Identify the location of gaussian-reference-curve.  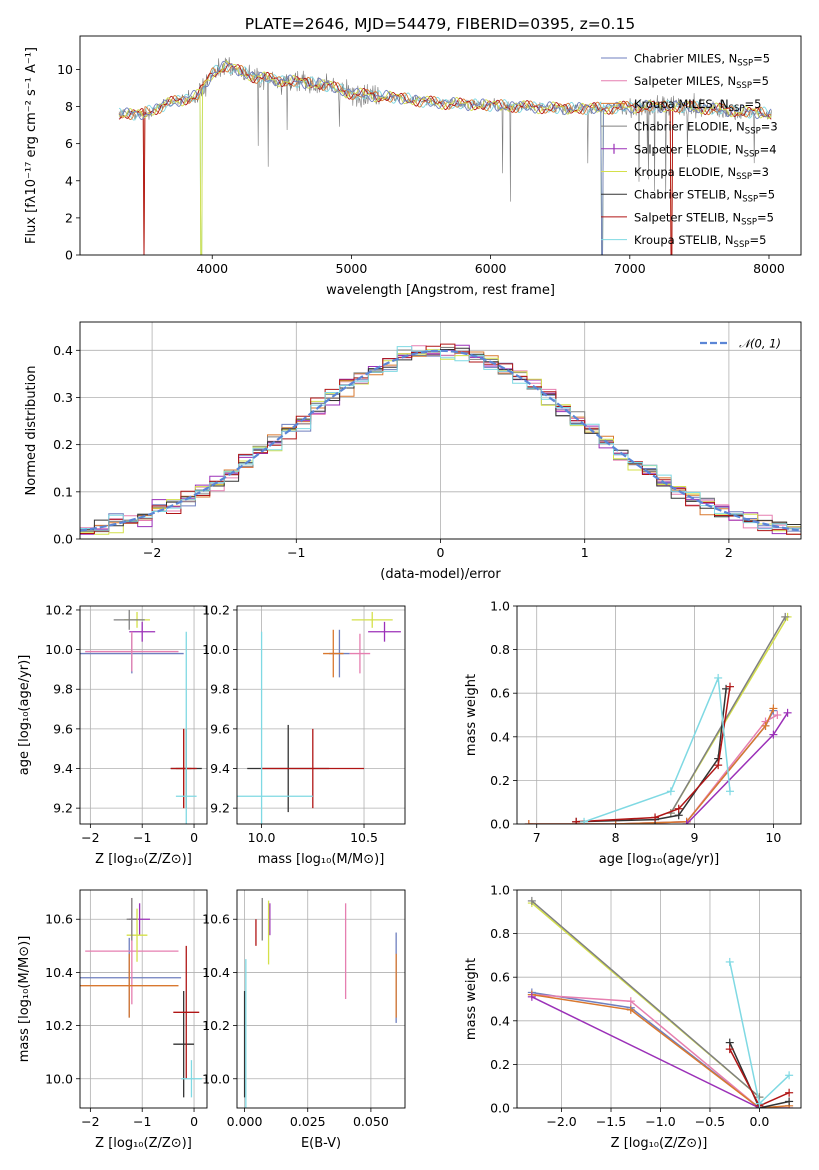
(440, 440).